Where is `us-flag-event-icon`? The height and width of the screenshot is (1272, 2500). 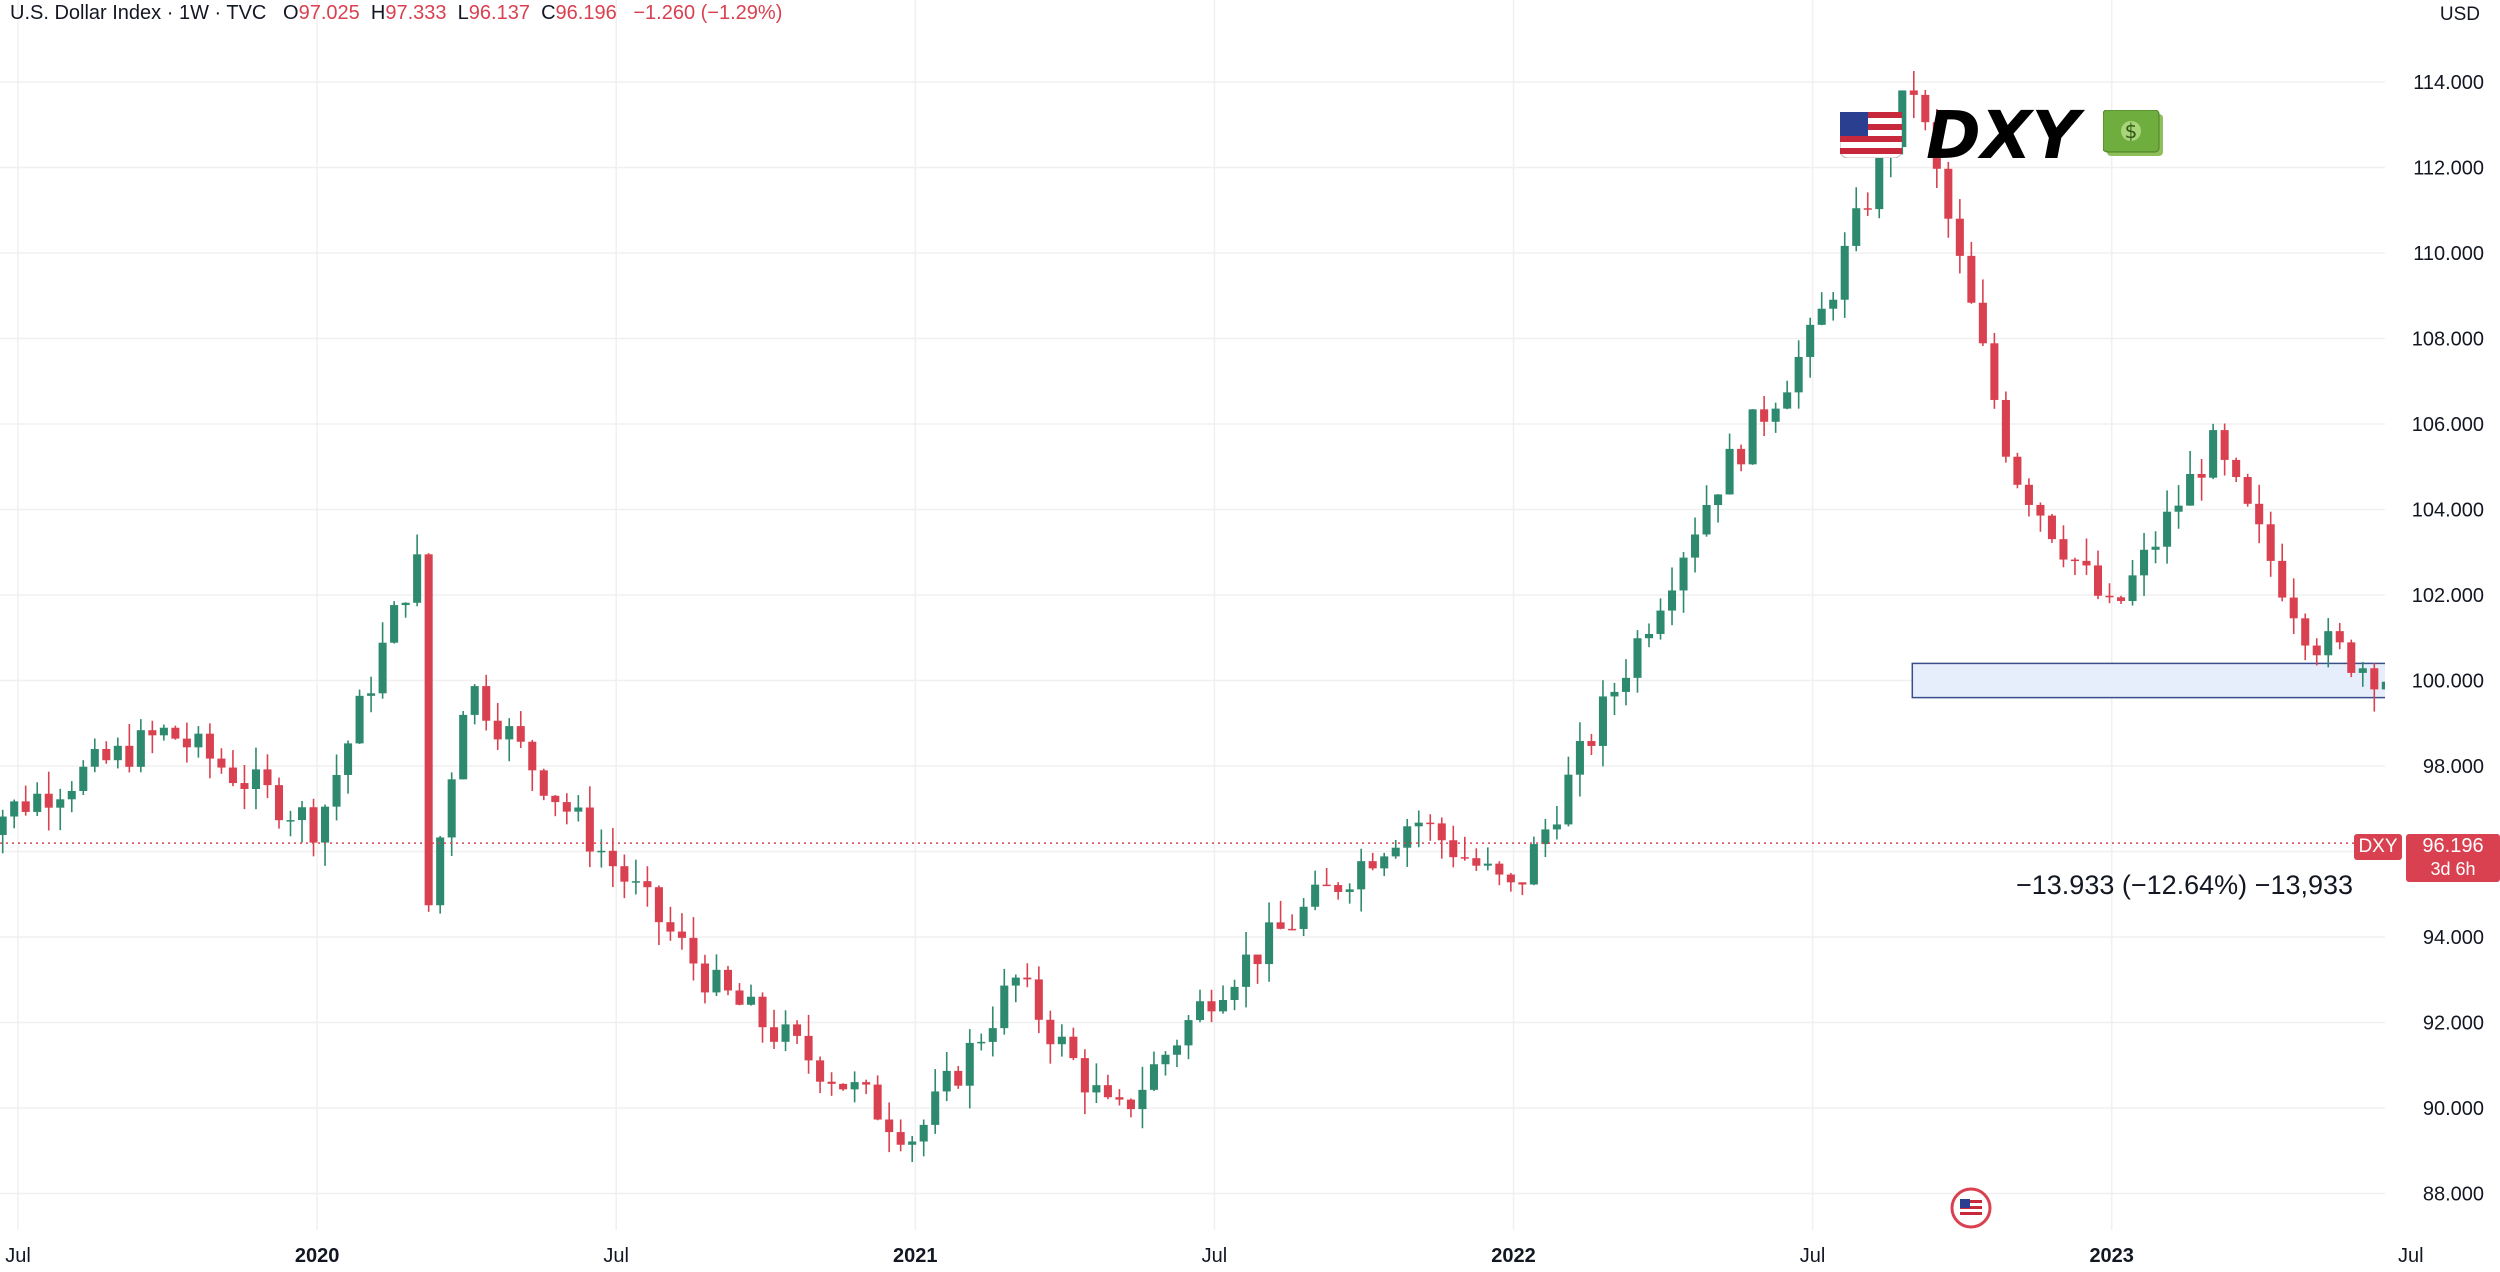 us-flag-event-icon is located at coordinates (1971, 1208).